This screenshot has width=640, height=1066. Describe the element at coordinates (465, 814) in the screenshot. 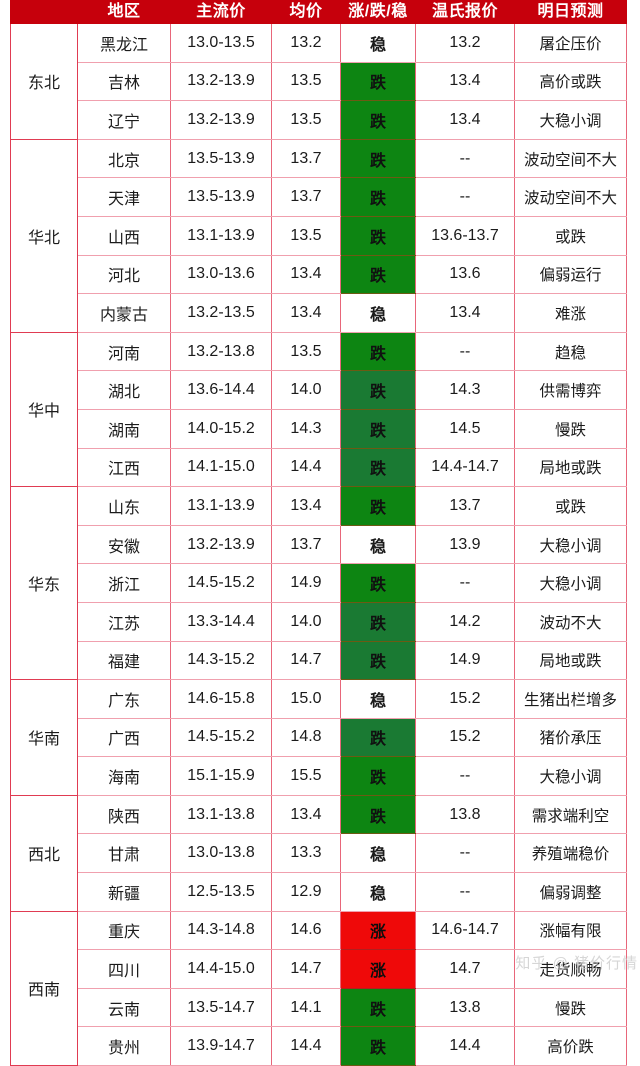

I see `cell-wens-quote: 13.8` at that location.